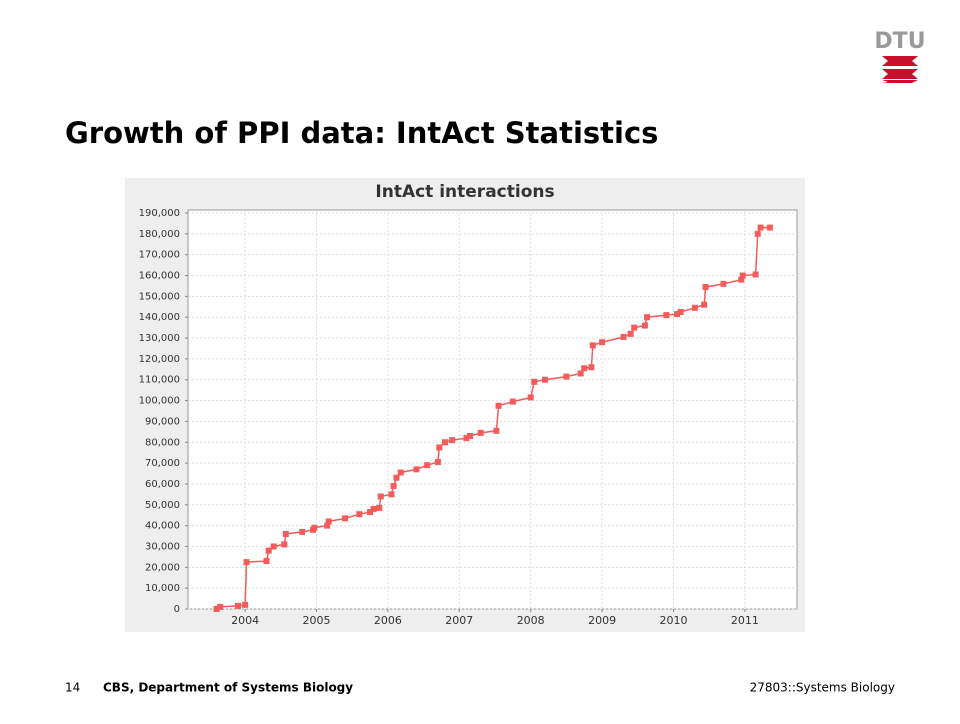 The width and height of the screenshot is (960, 724). Describe the element at coordinates (162, 442) in the screenshot. I see `y-tick-label: 80,000` at that location.